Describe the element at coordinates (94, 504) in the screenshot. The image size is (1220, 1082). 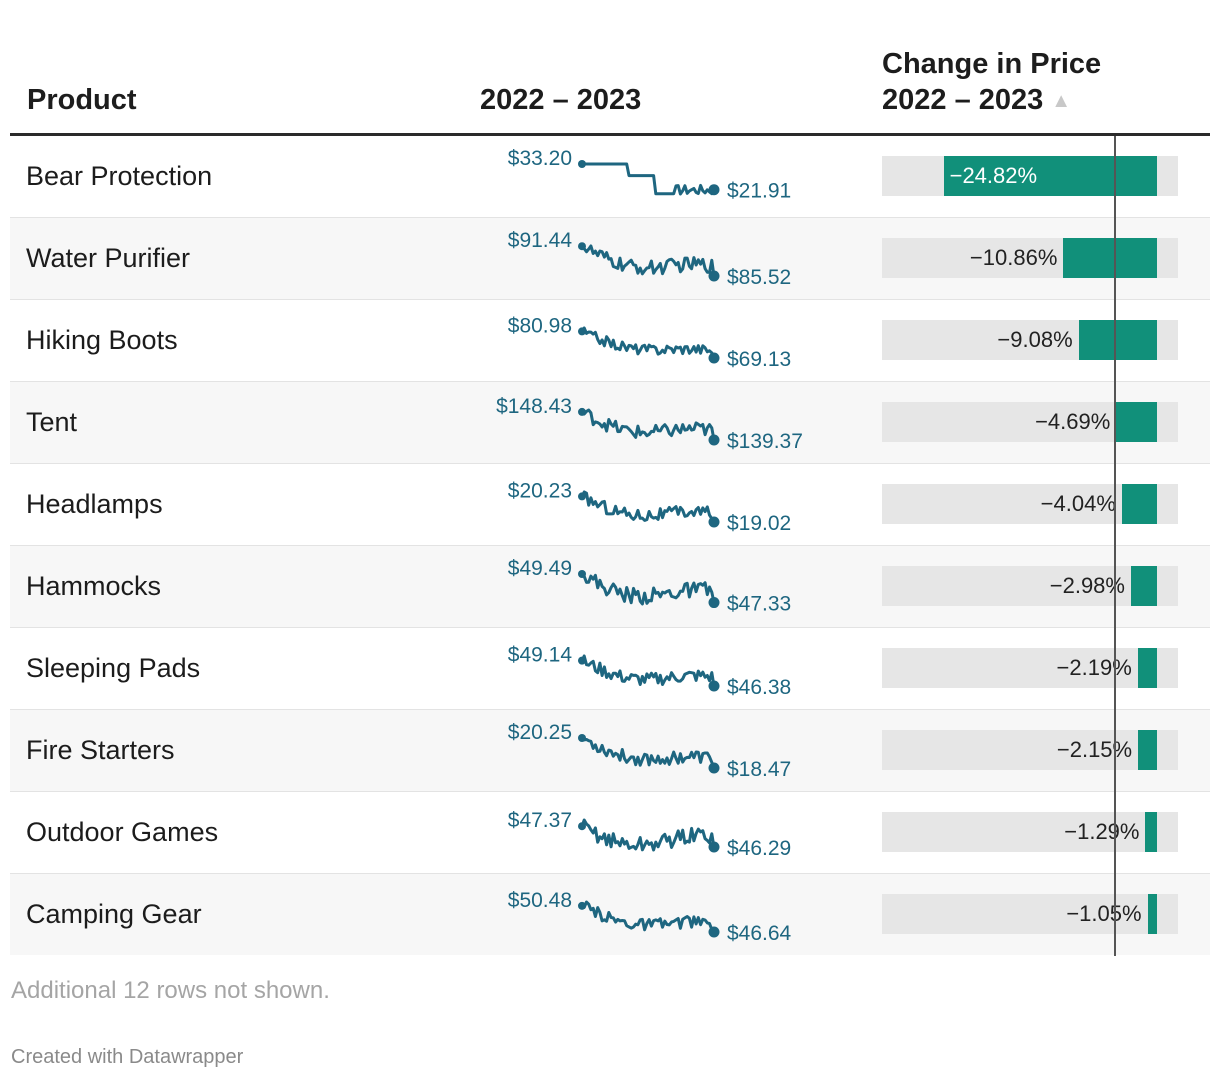
I see `product-name: Headlamps` at that location.